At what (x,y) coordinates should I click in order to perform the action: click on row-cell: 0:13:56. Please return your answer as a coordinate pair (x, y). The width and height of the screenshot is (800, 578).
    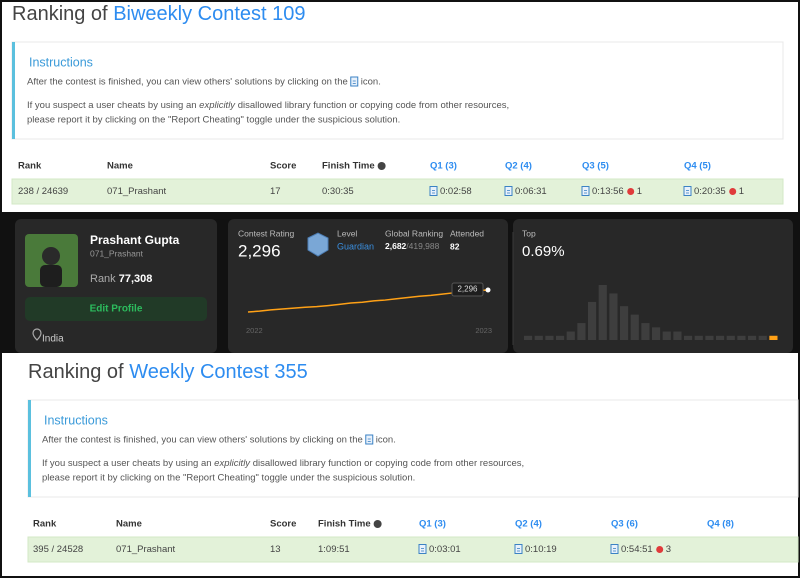
    Looking at the image, I should click on (608, 191).